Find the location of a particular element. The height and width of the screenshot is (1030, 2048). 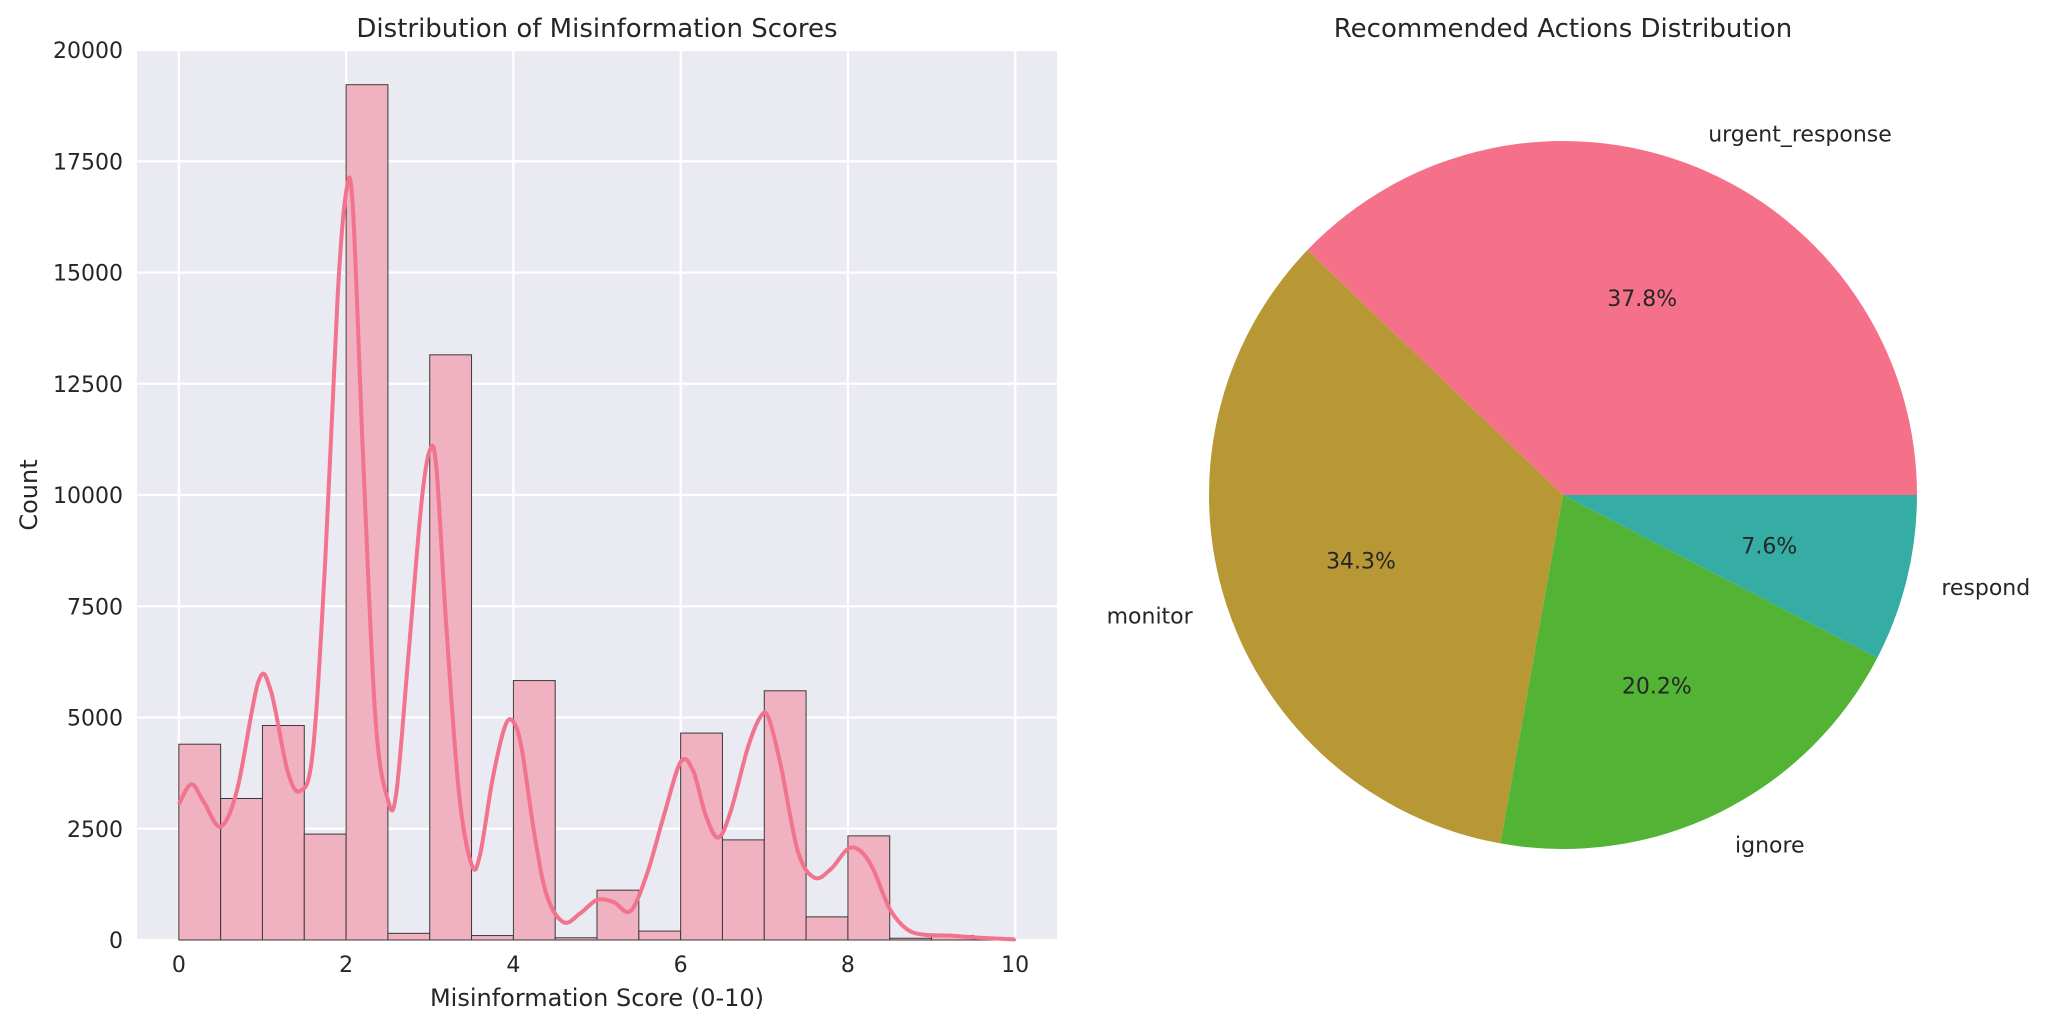

pie-percent-label: 20.2% is located at coordinates (1657, 687).